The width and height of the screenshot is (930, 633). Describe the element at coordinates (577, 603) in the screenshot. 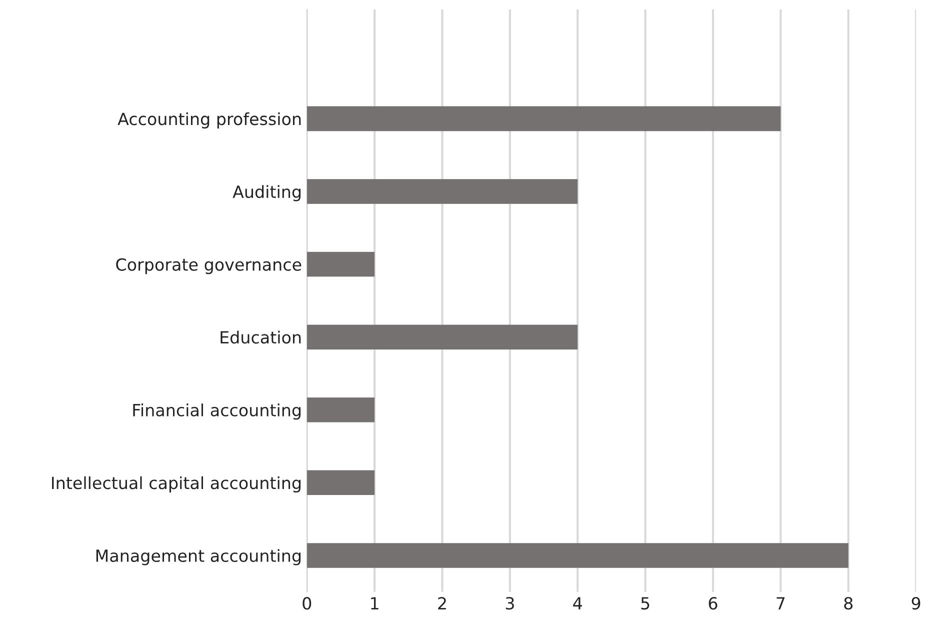

I see `x-tick-label: 4` at that location.